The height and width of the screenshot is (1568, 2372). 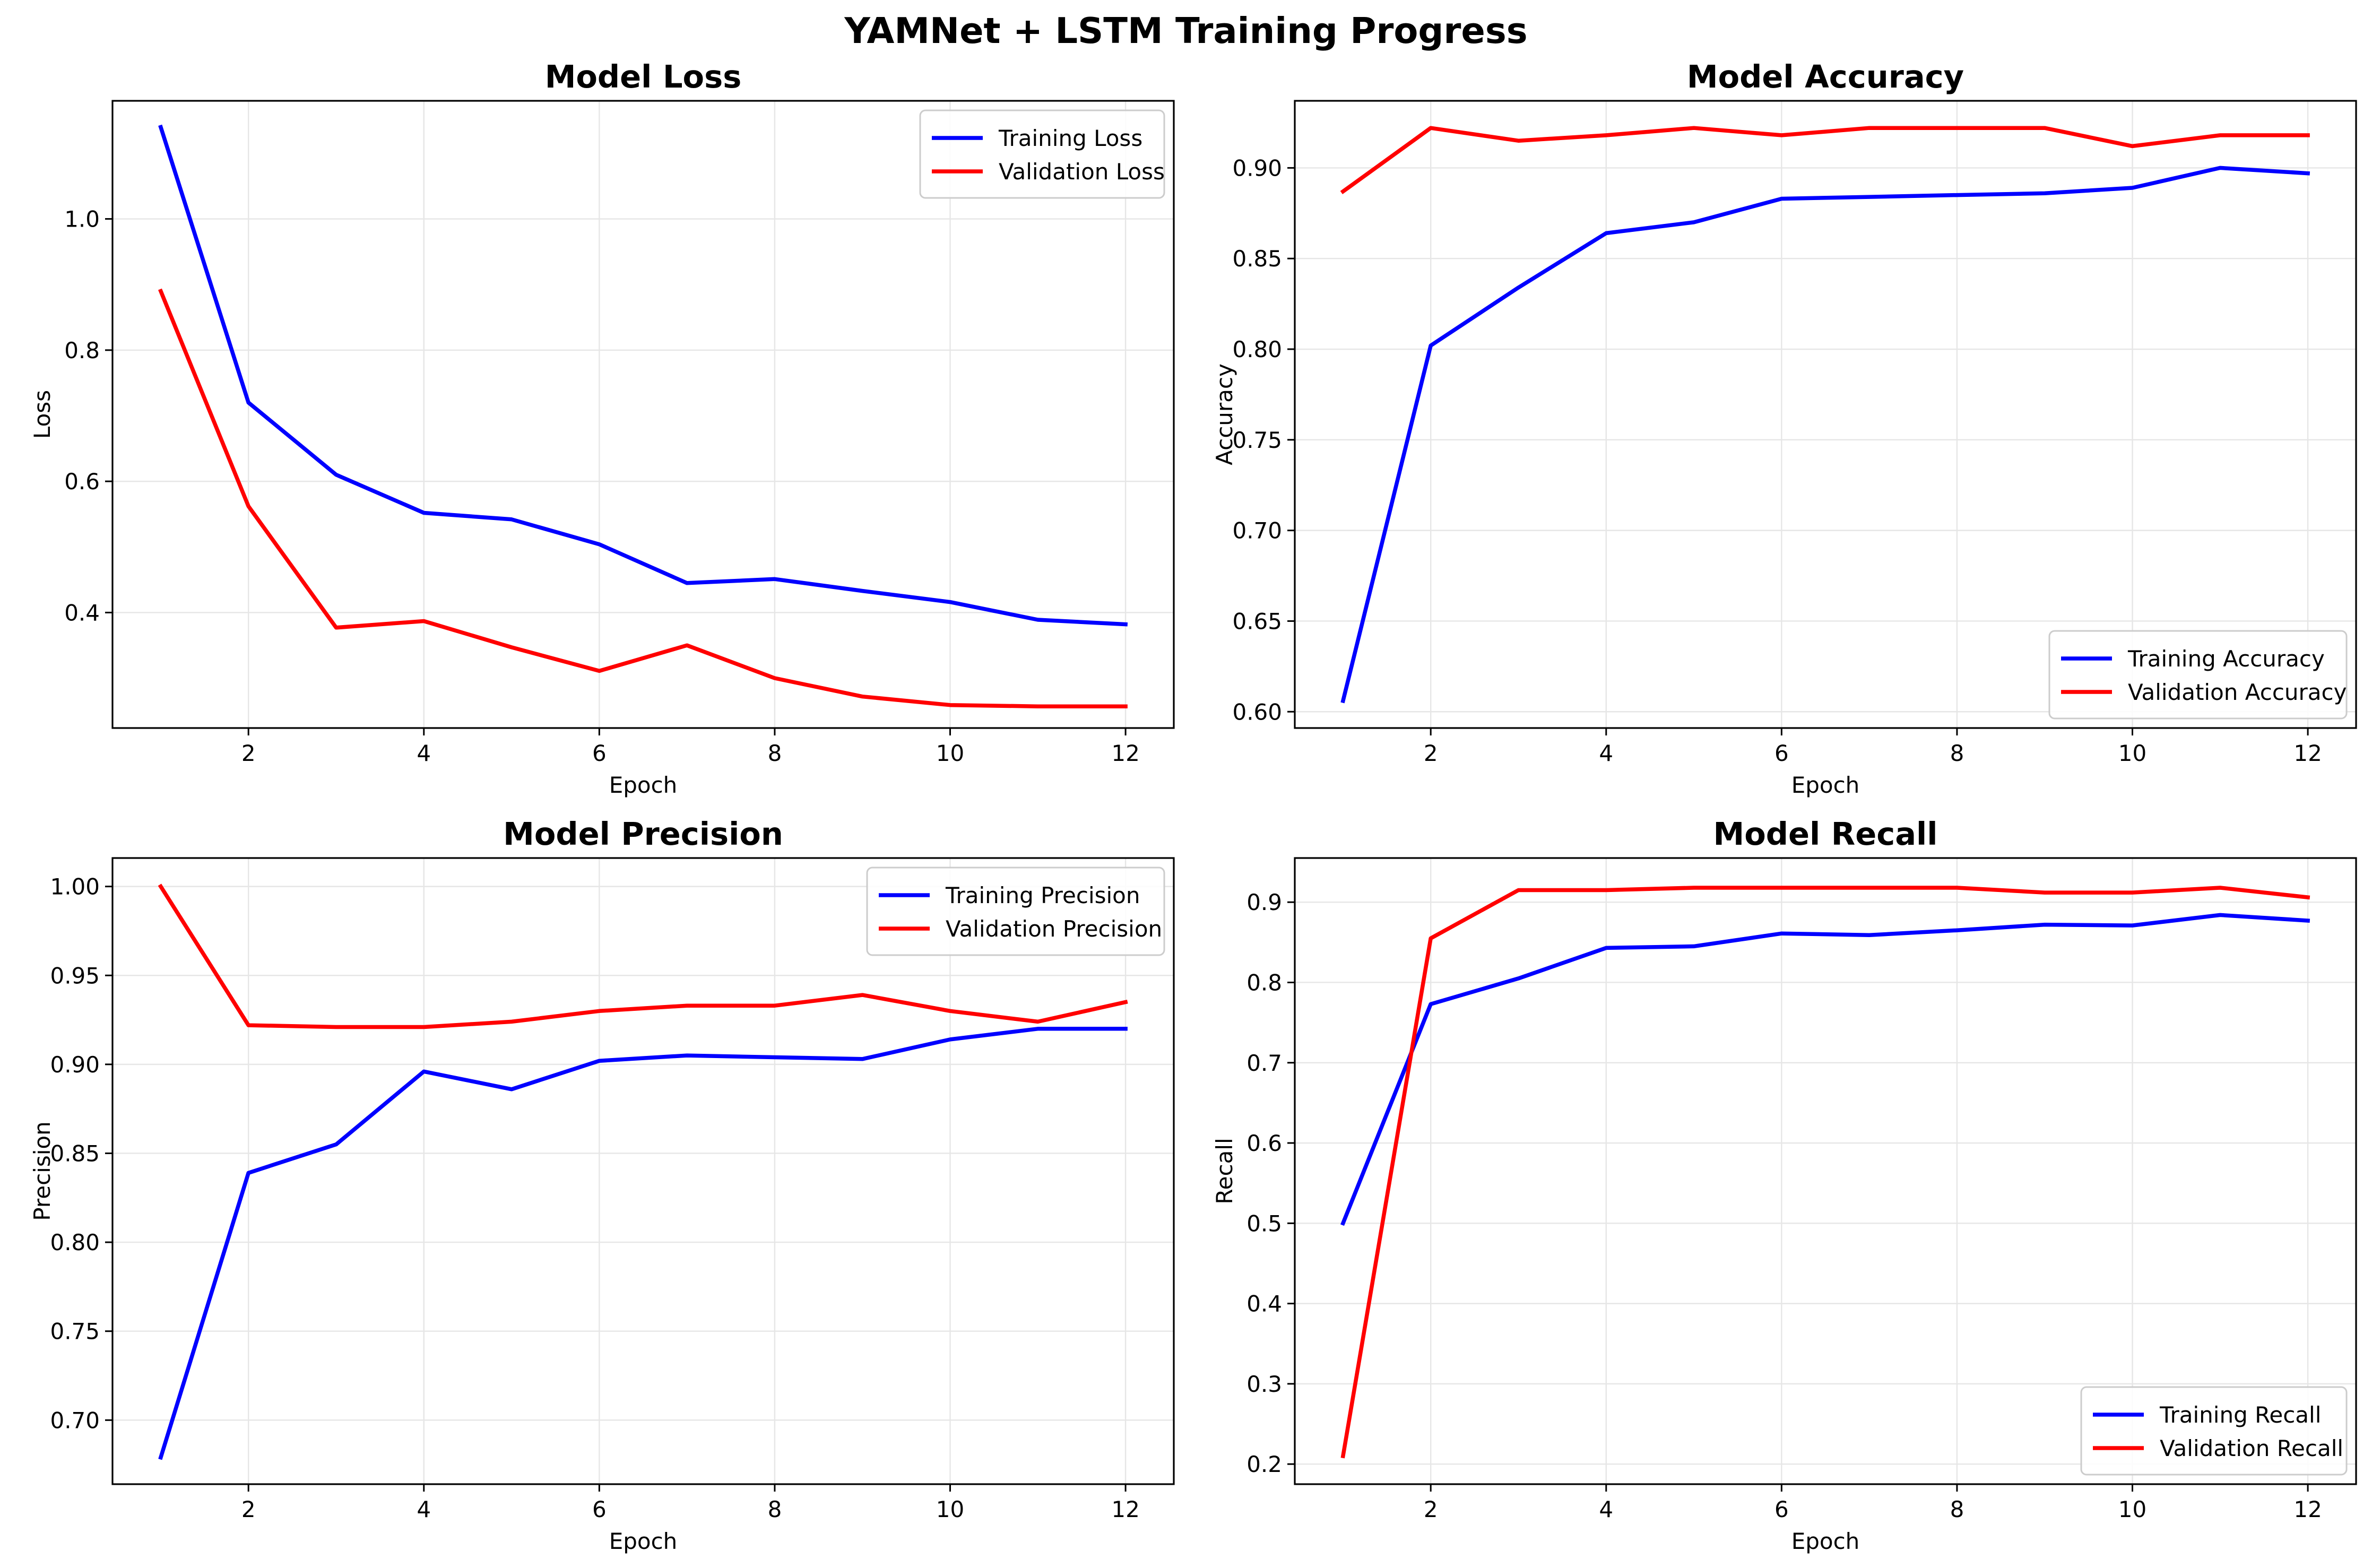 What do you see at coordinates (2240, 1415) in the screenshot?
I see `legend-label-training: Training Recall` at bounding box center [2240, 1415].